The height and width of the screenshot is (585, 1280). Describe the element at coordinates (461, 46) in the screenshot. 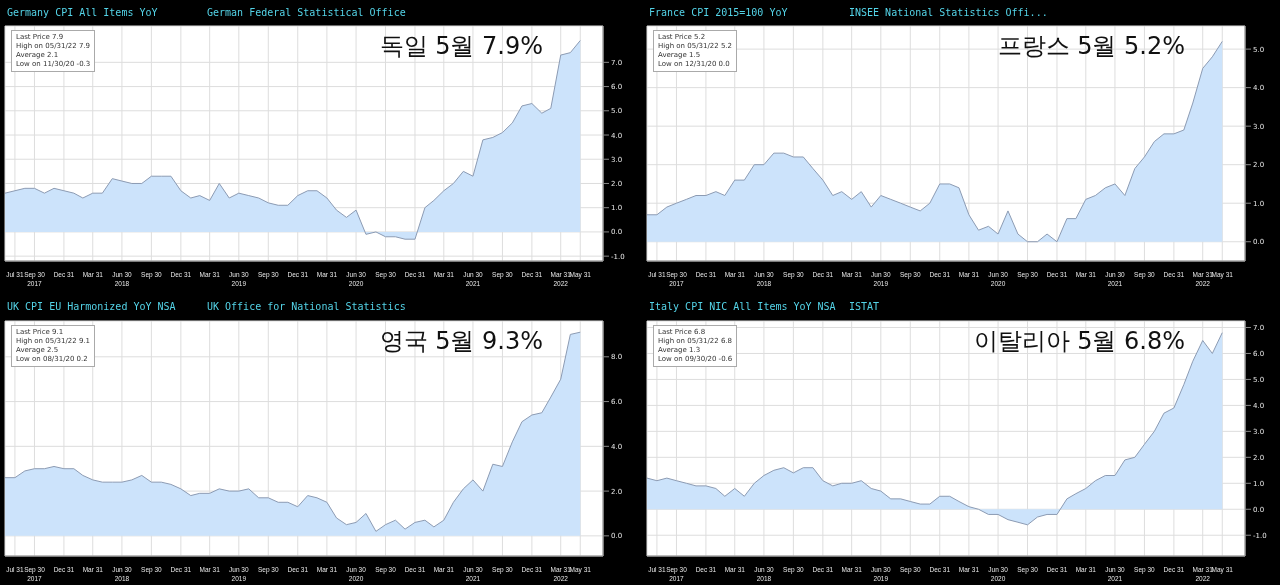

I see `annotation: 독일 5월 7.9%` at that location.